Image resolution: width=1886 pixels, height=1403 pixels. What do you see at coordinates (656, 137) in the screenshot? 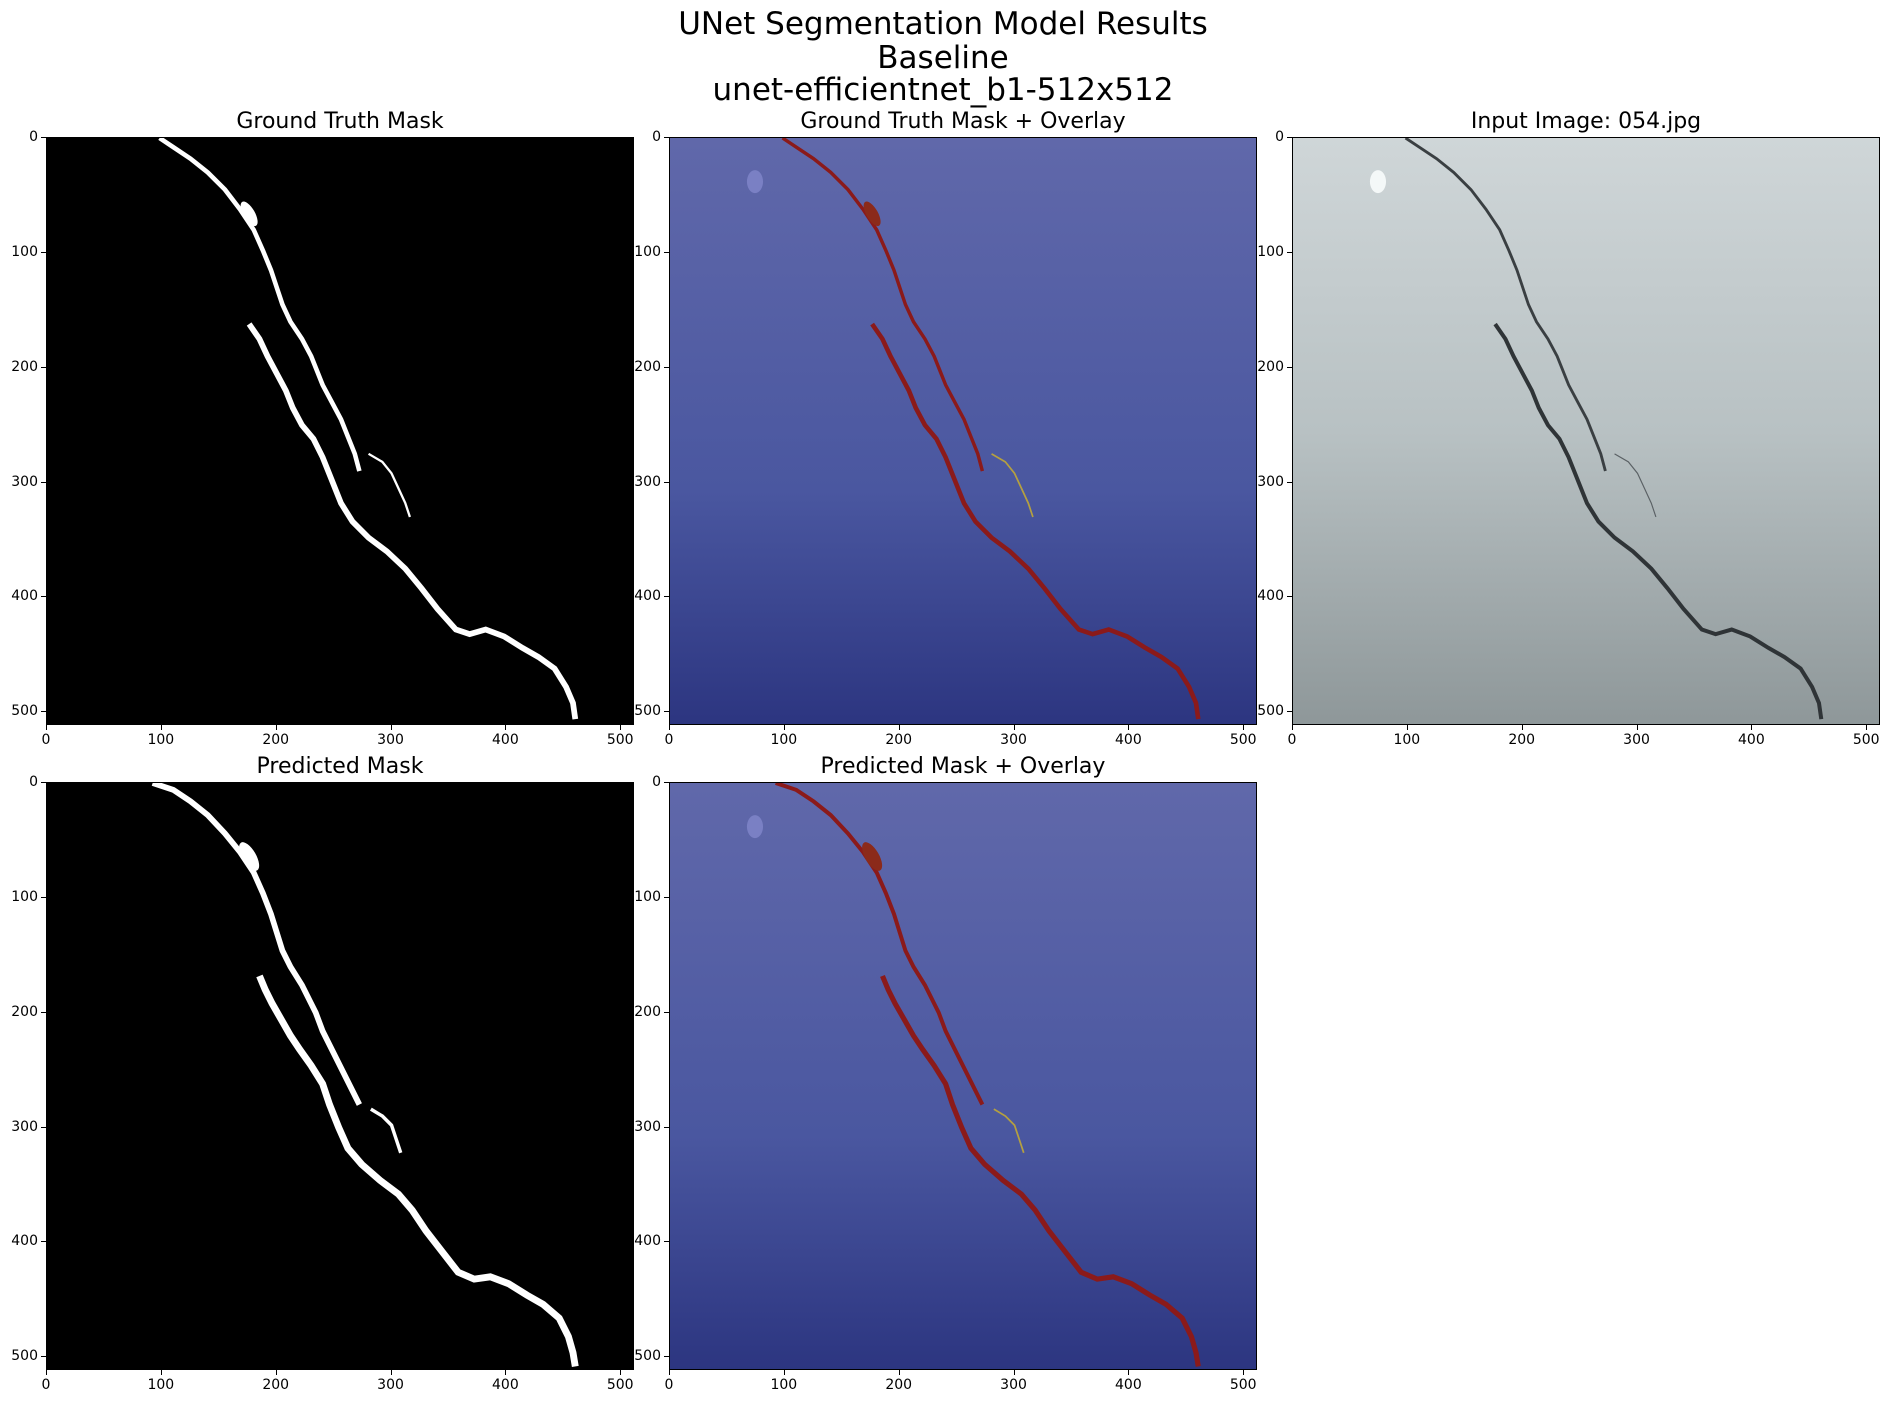
I see `gt-overlay-ytick-label: 0` at bounding box center [656, 137].